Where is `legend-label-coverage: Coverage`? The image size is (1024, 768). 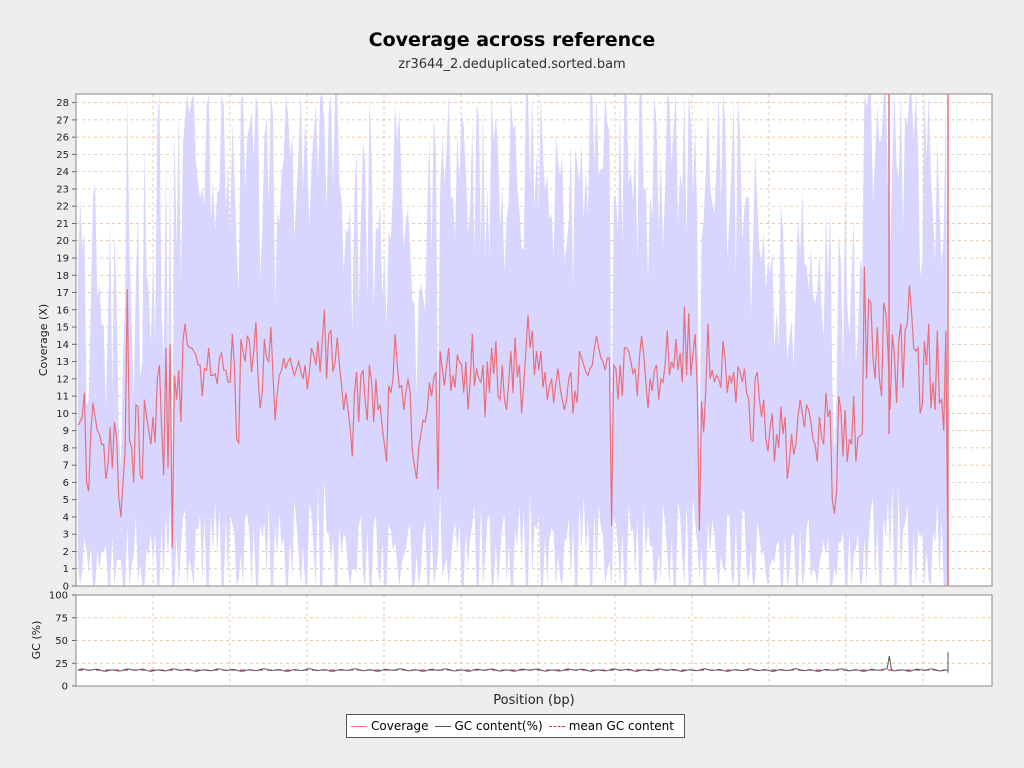
legend-label-coverage: Coverage is located at coordinates (400, 726).